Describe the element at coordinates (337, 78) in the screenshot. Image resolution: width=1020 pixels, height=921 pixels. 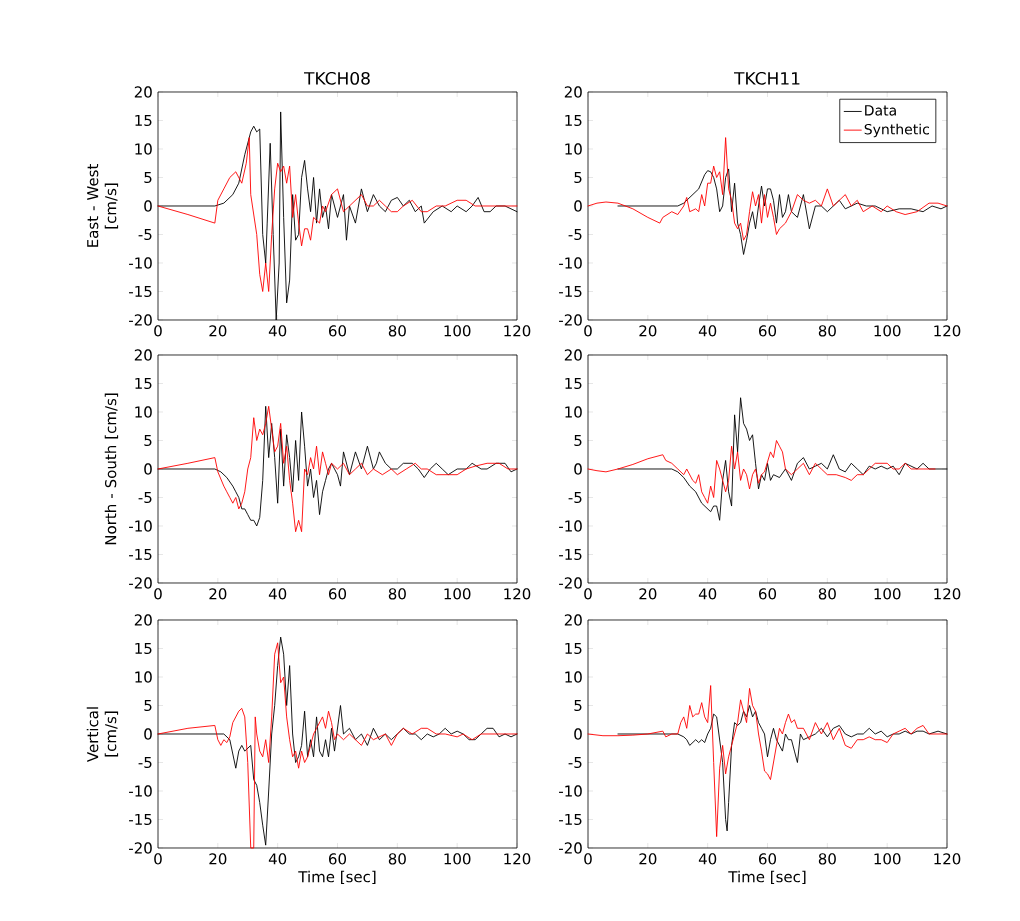
I see `chart-title: TKCH08` at that location.